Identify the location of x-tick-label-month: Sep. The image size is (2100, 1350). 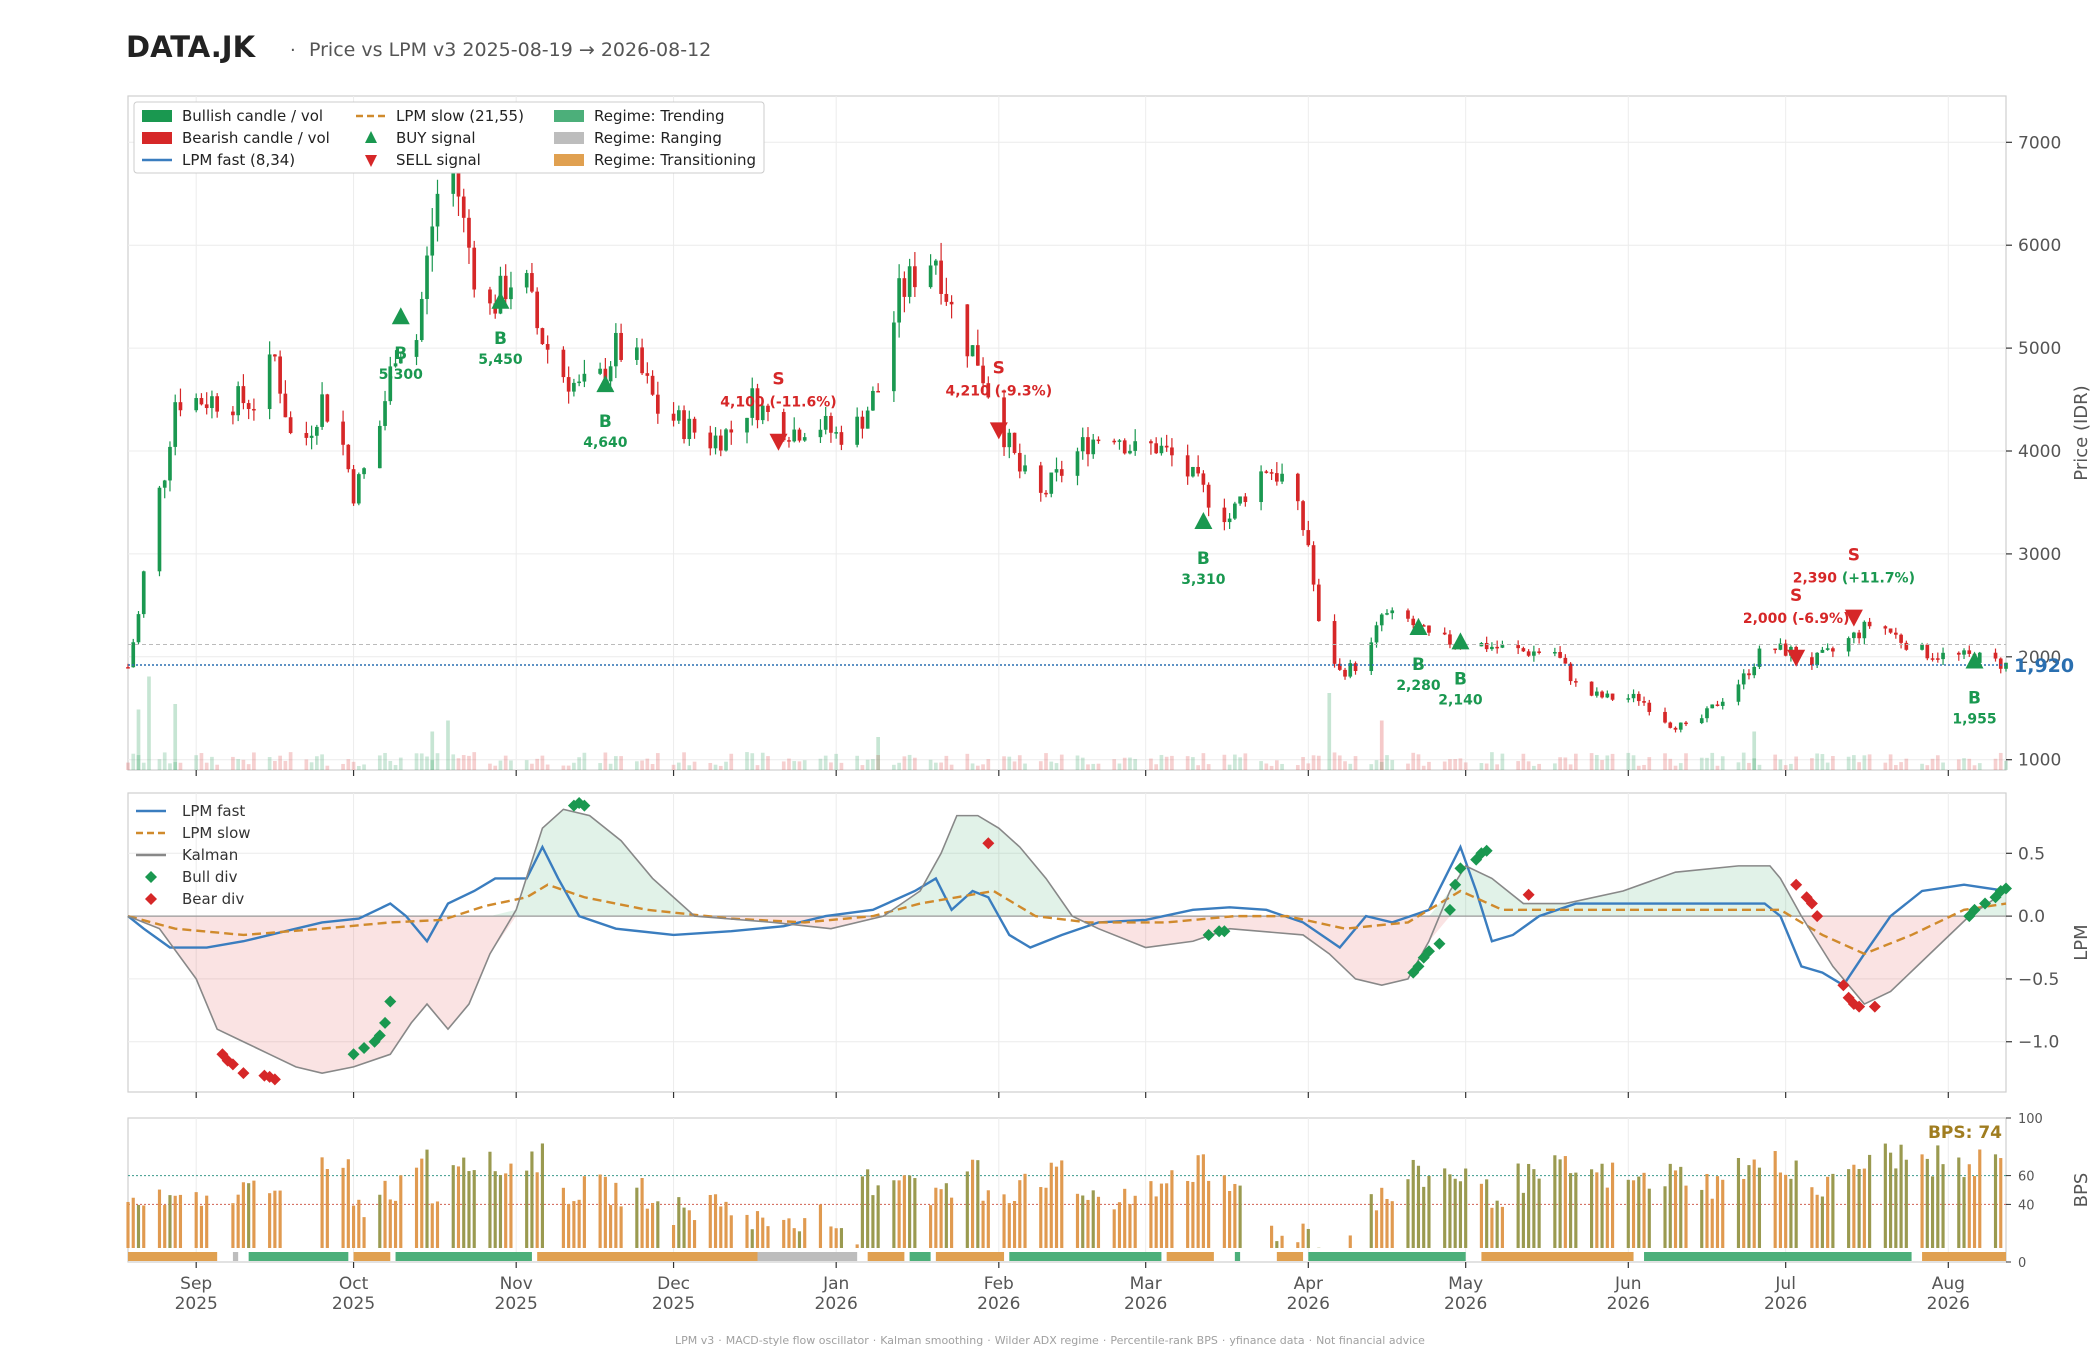
(196, 1284).